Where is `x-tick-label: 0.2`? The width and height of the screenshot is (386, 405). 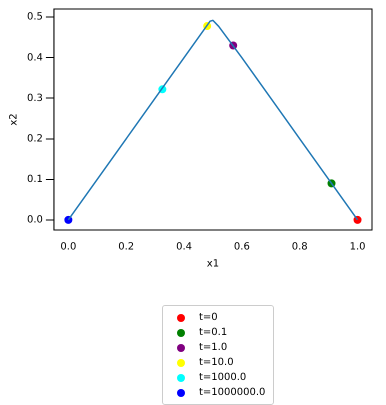 x-tick-label: 0.2 is located at coordinates (126, 247).